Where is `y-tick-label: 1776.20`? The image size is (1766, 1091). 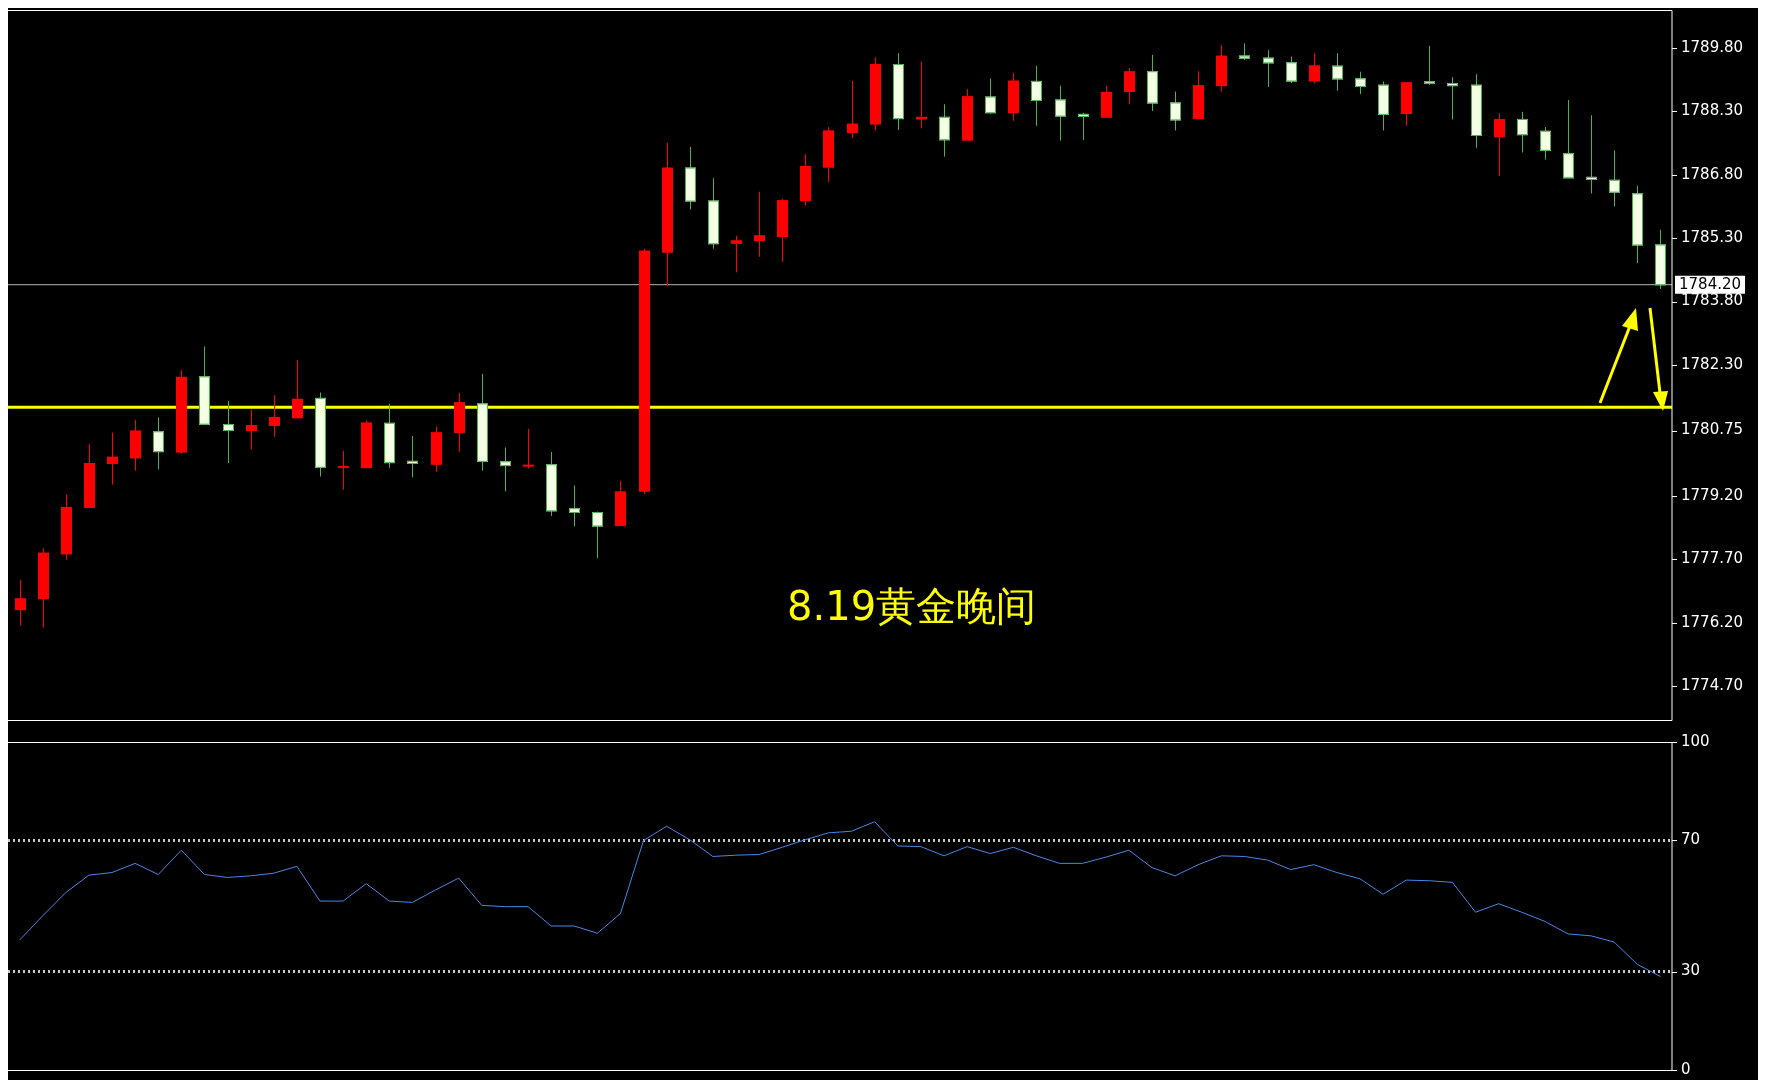
y-tick-label: 1776.20 is located at coordinates (1712, 621).